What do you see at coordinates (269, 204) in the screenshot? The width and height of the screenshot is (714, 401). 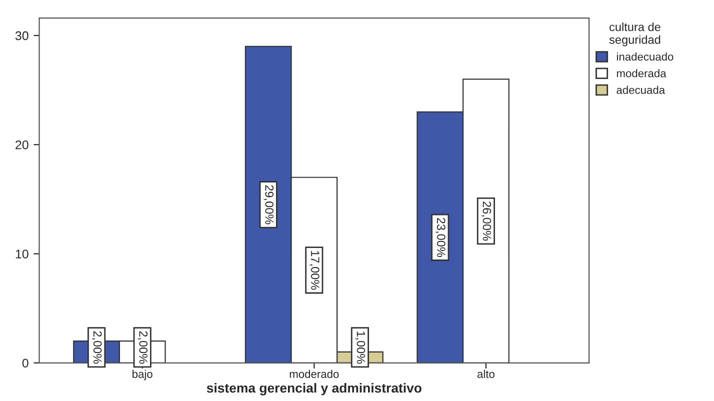 I see `data-label: 29,00%` at bounding box center [269, 204].